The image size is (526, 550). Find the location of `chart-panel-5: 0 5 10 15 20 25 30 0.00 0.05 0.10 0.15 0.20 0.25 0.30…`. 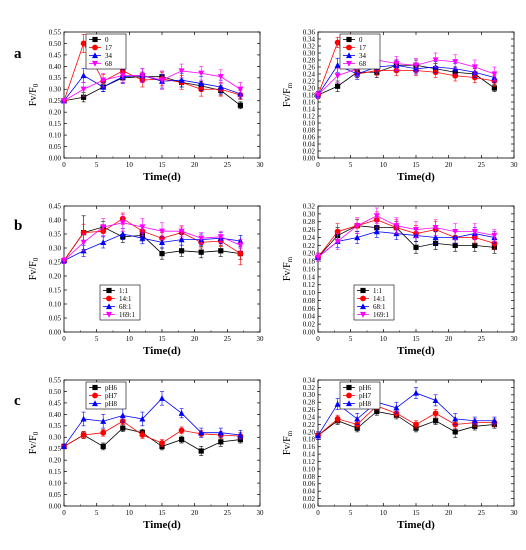

chart-panel-5: 0 5 10 15 20 25 30 0.00 0.05 0.10 0.15 0.20 0.25 0.30… is located at coordinates (146, 453).